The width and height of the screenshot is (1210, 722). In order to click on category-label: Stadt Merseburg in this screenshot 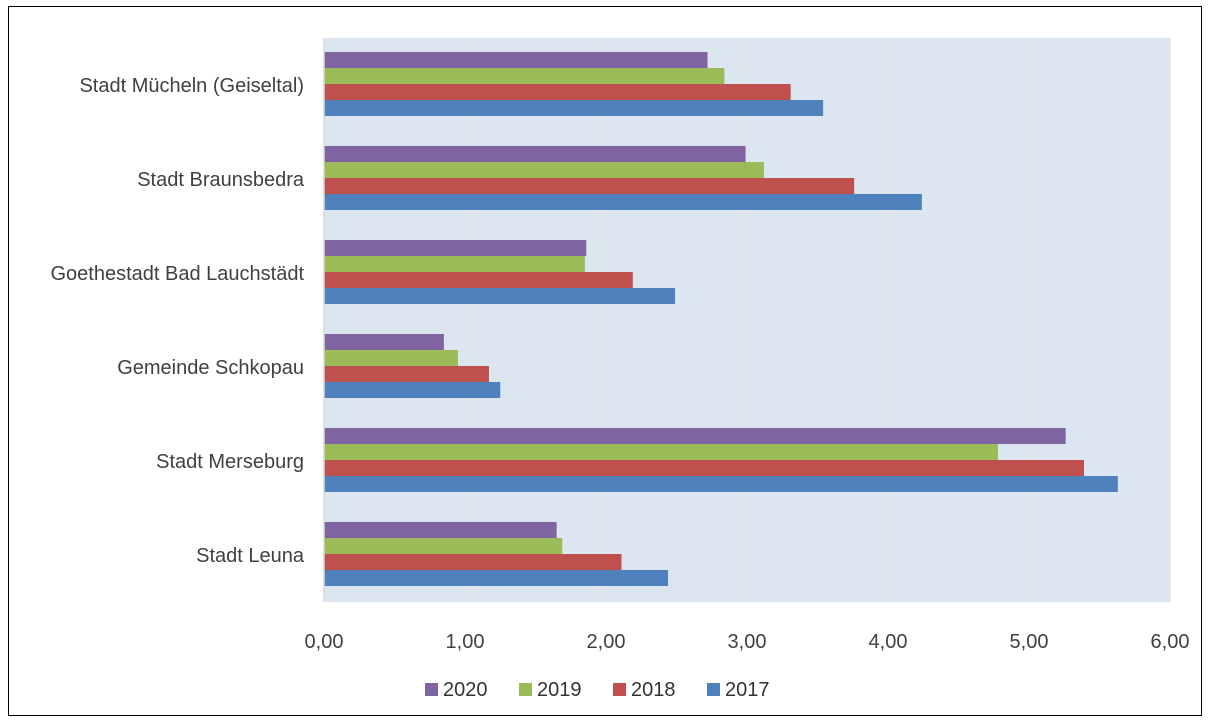, I will do `click(230, 462)`.